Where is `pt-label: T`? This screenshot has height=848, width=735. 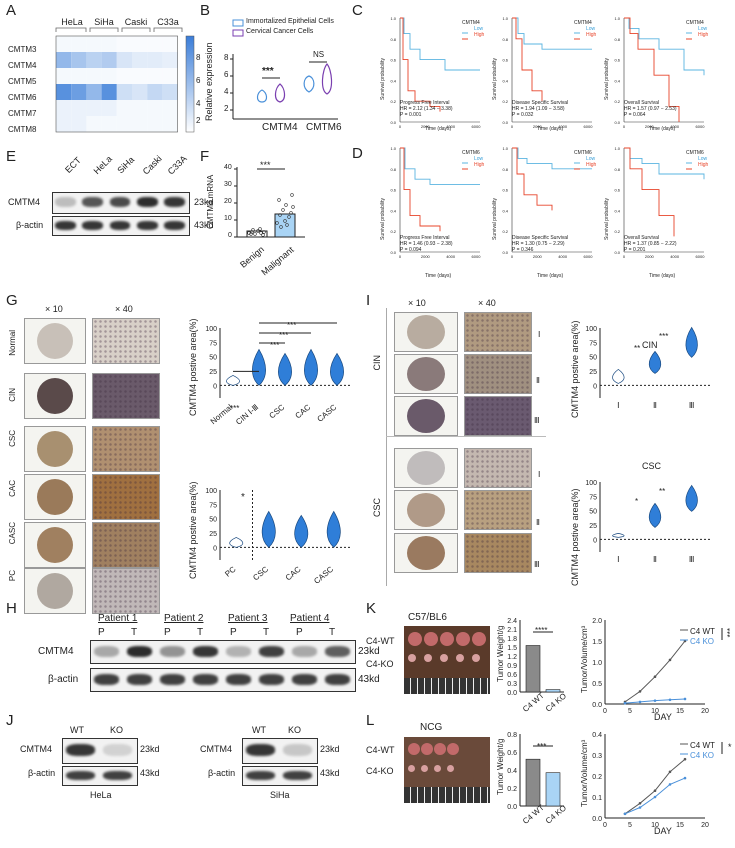 pt-label: T is located at coordinates (134, 632).